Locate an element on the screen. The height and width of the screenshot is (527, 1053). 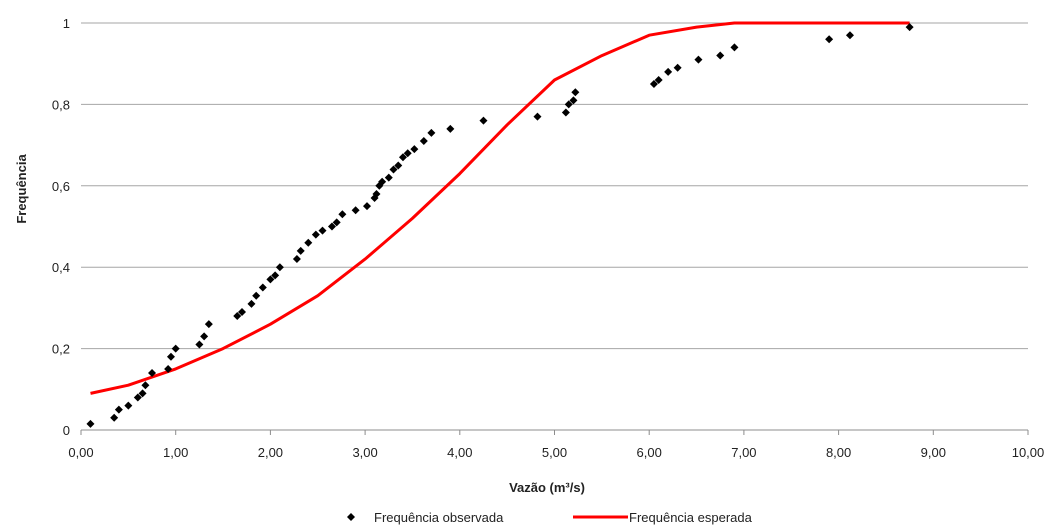
y-tick-label: 0,6 is located at coordinates (61, 186).